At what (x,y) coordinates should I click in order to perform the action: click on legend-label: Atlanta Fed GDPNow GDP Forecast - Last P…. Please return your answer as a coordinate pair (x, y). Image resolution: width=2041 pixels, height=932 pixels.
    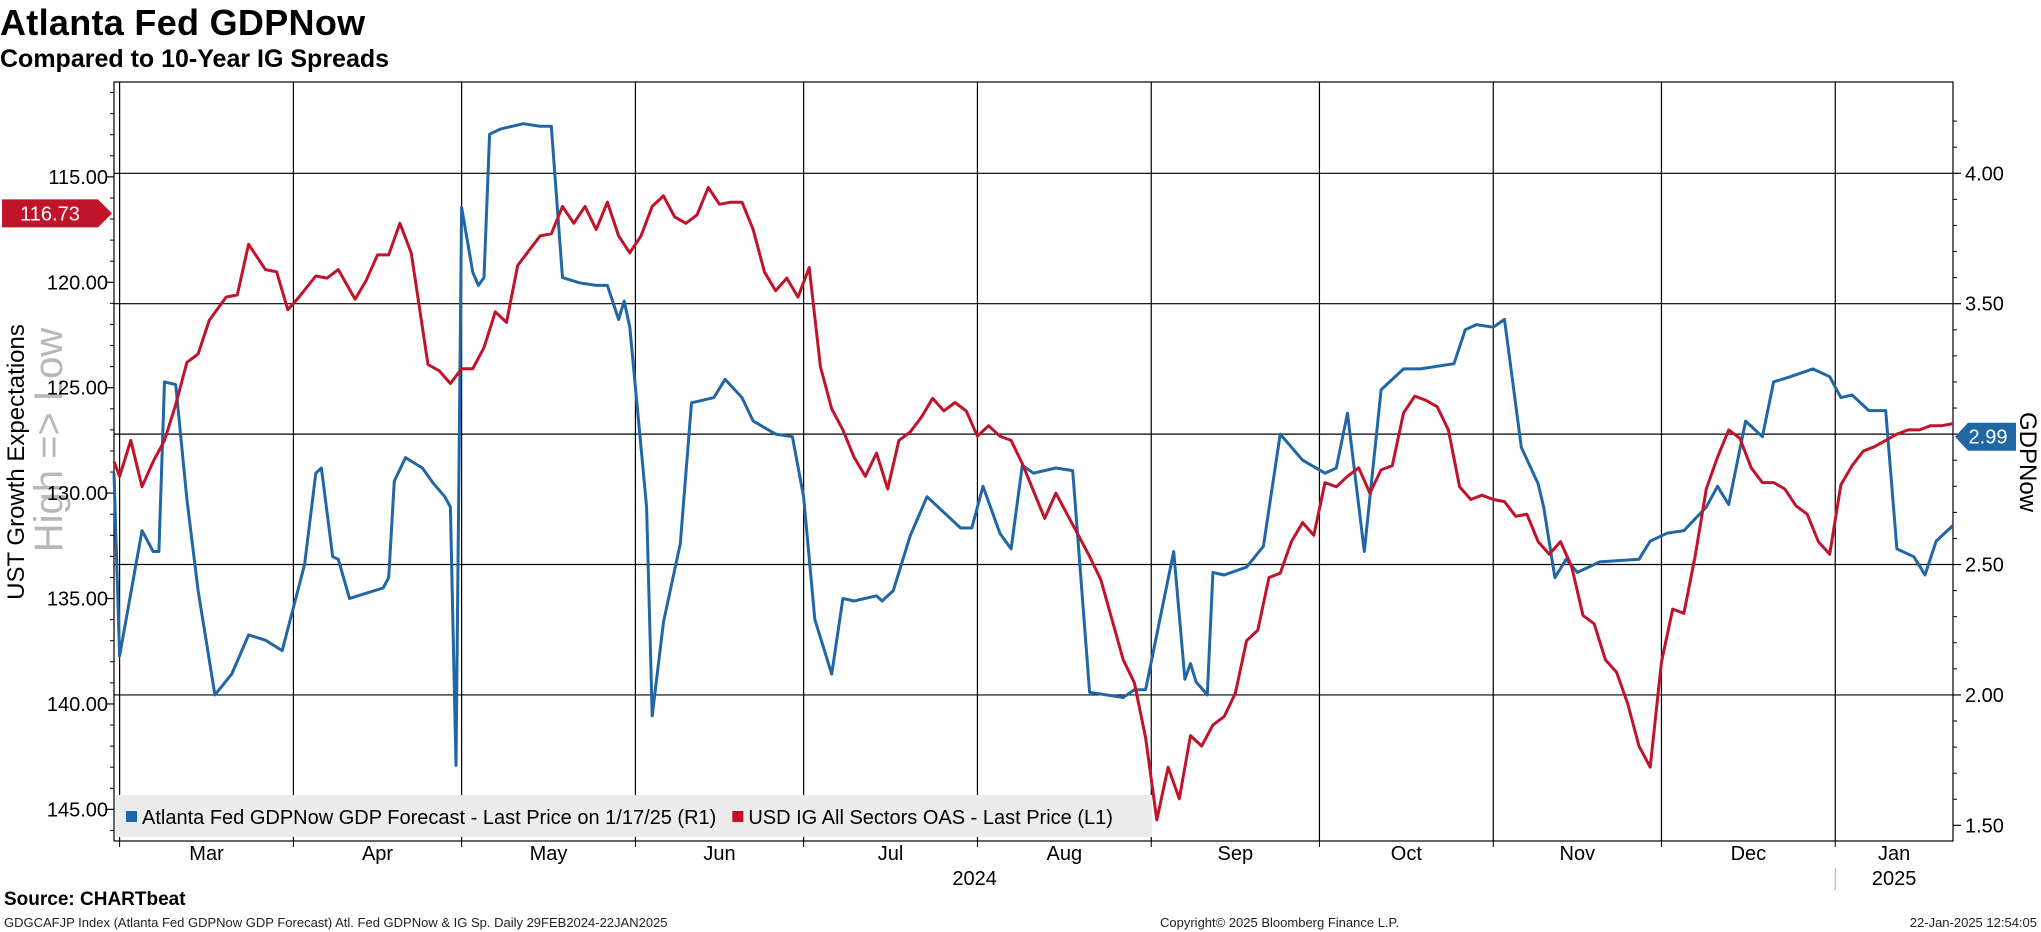
    Looking at the image, I should click on (429, 818).